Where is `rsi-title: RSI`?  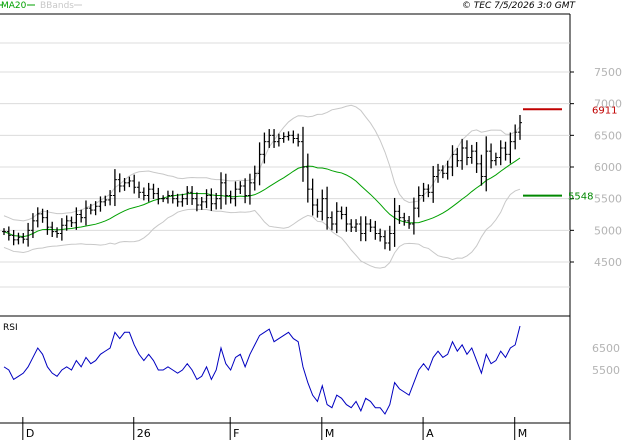 rsi-title: RSI is located at coordinates (10, 328).